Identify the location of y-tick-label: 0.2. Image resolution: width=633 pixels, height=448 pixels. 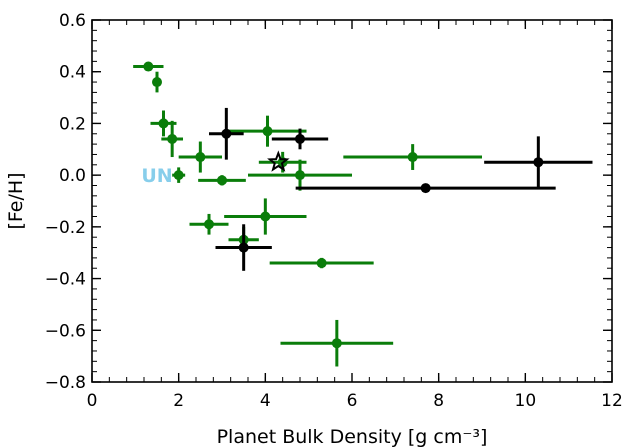
(72, 124).